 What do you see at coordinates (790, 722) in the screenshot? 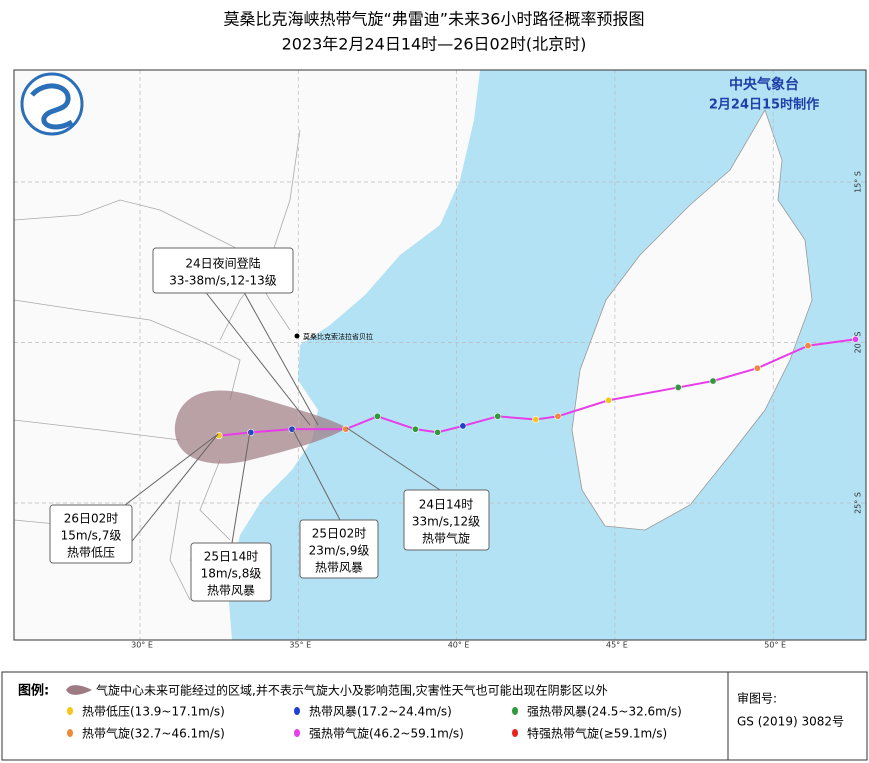
I see `review-number: GS (2019) 3082号` at bounding box center [790, 722].